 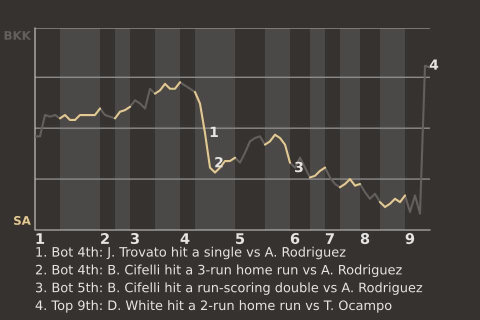 What do you see at coordinates (295, 238) in the screenshot?
I see `x-tick-label: 6` at bounding box center [295, 238].